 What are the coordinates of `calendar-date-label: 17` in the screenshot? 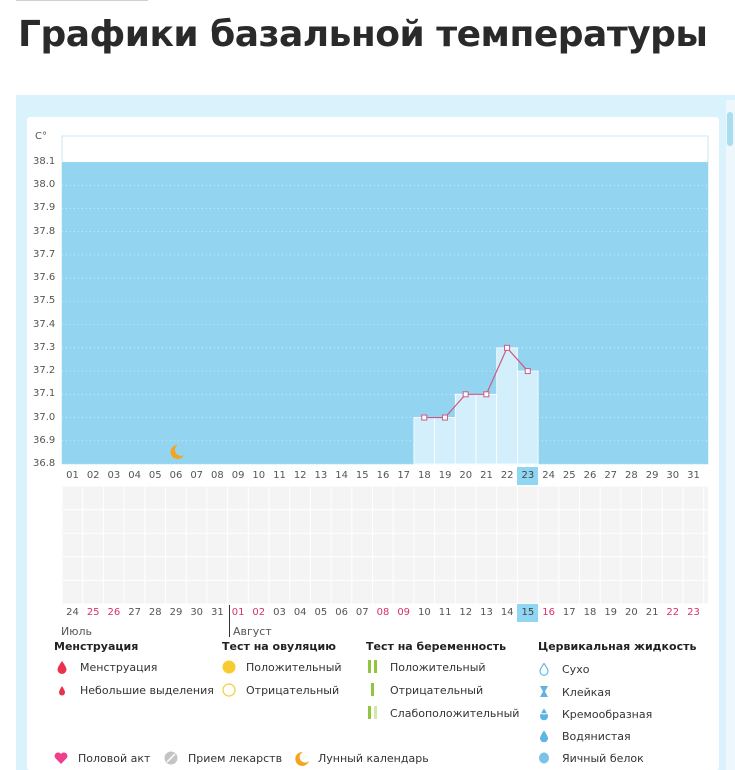 It's located at (569, 612).